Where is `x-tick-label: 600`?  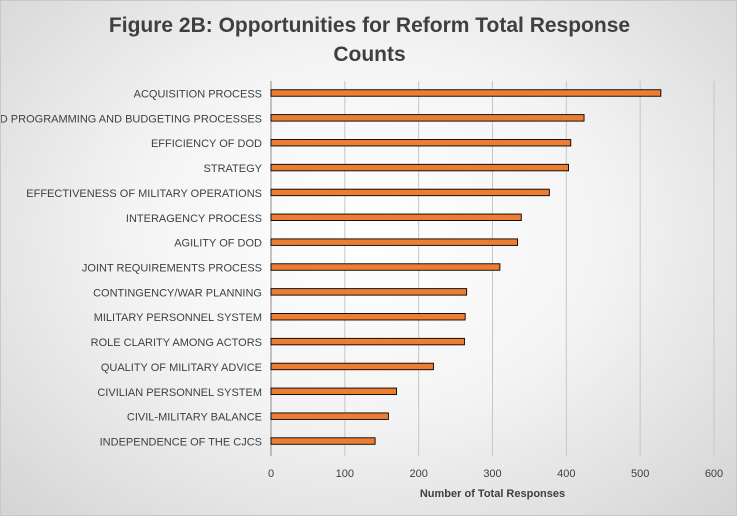
x-tick-label: 600 is located at coordinates (714, 474).